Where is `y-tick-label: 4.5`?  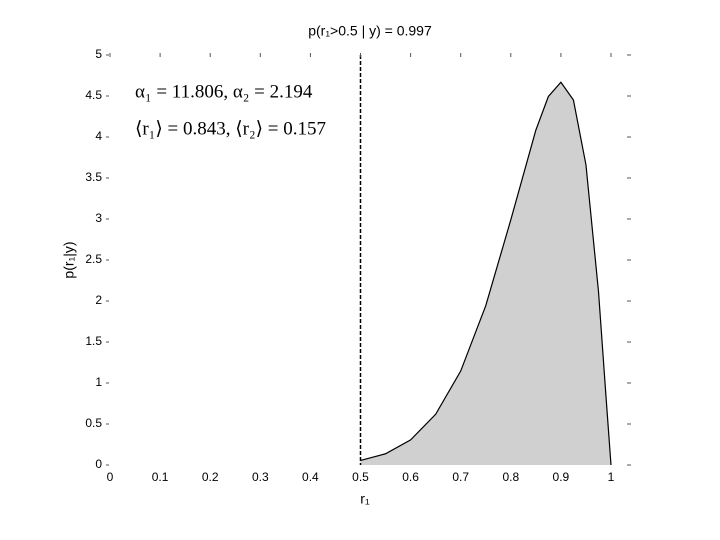
y-tick-label: 4.5 is located at coordinates (93, 95).